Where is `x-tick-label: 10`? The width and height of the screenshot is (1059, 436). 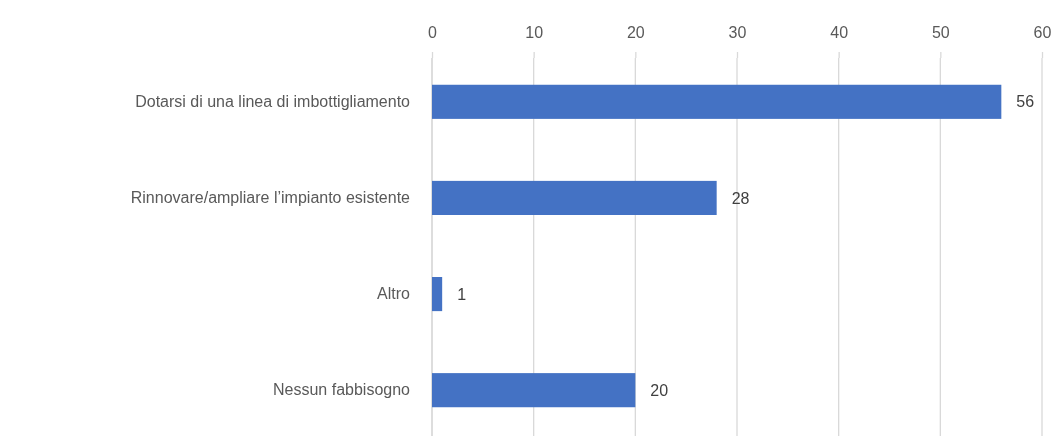
x-tick-label: 10 is located at coordinates (534, 32).